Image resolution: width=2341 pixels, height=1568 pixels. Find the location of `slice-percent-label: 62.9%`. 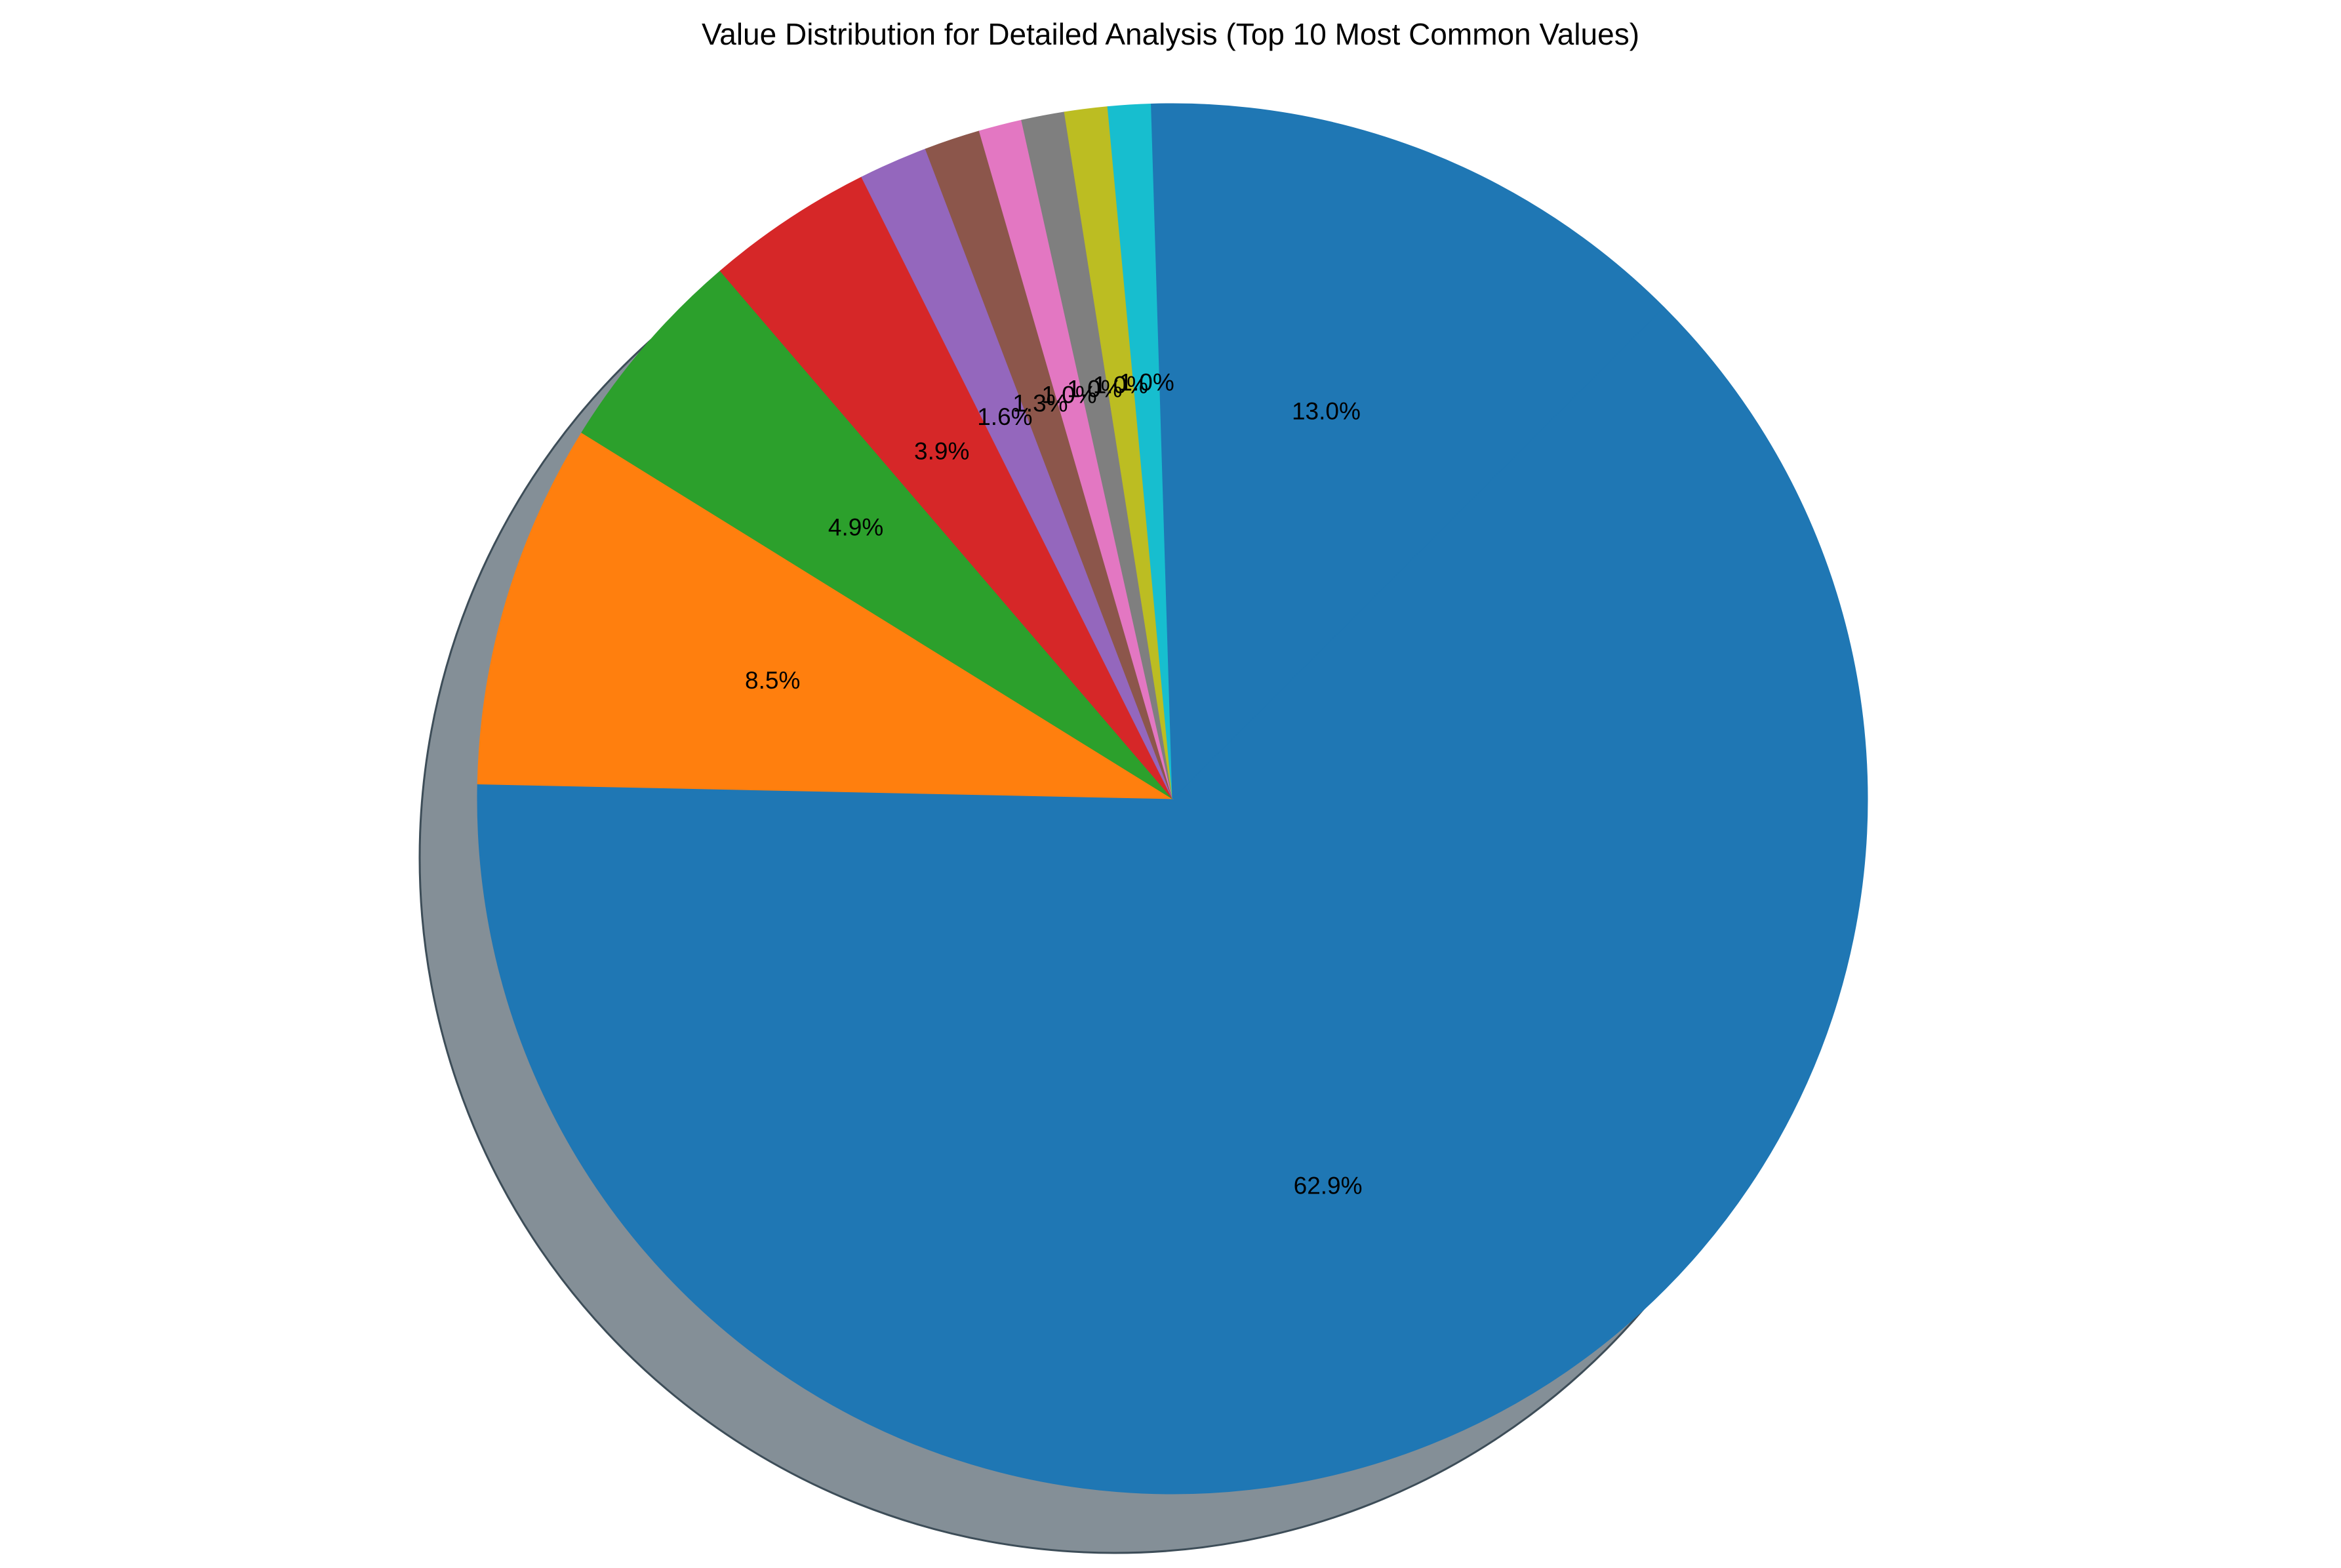

slice-percent-label: 62.9% is located at coordinates (1328, 1186).